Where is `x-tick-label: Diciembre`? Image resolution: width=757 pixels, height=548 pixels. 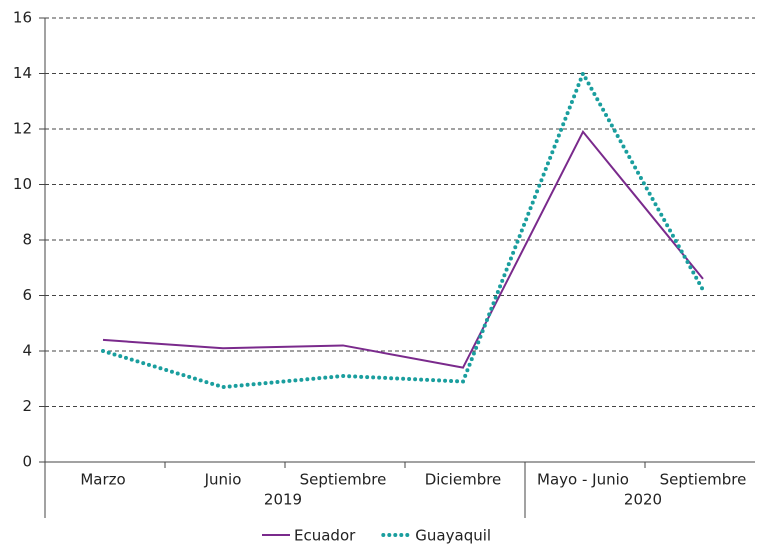
x-tick-label: Diciembre is located at coordinates (463, 480).